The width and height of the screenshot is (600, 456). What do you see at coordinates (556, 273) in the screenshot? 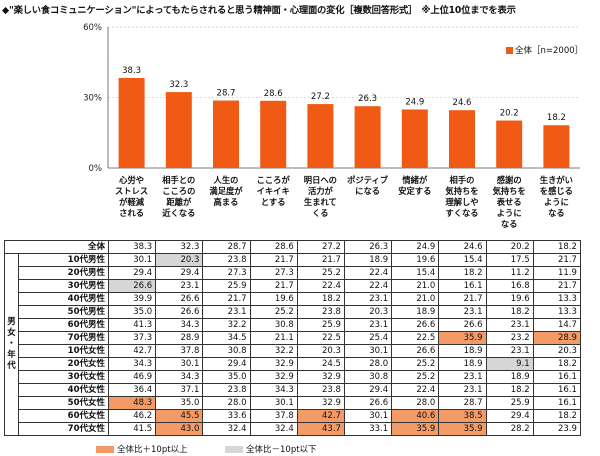
I see `table-cell: 11.9` at bounding box center [556, 273].